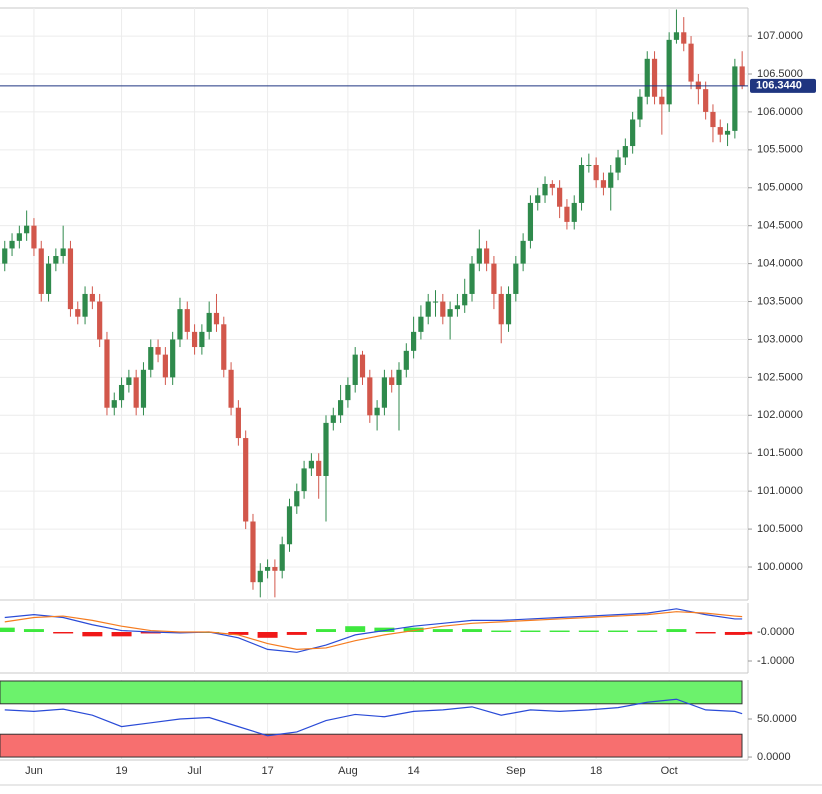 This screenshot has width=822, height=794. Describe the element at coordinates (348, 771) in the screenshot. I see `x-tick-label: Aug` at that location.